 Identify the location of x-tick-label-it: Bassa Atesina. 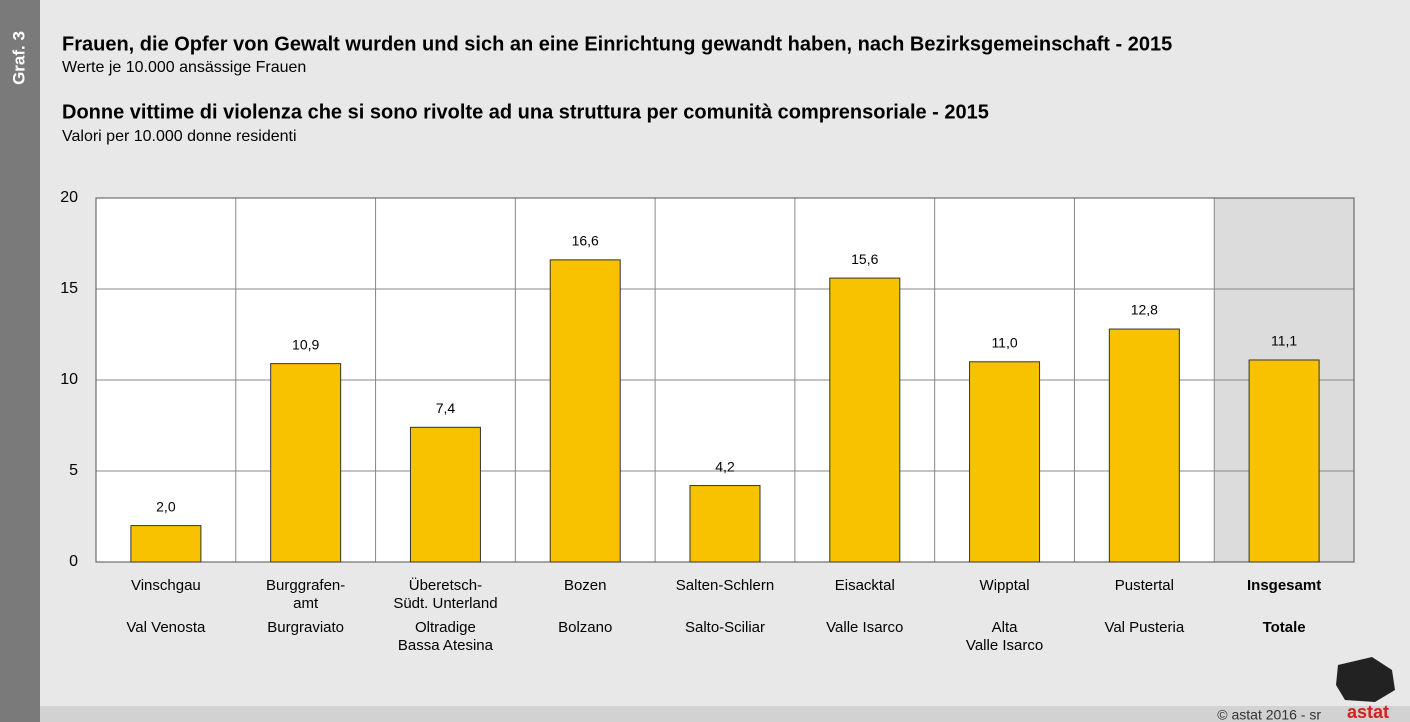
(446, 645).